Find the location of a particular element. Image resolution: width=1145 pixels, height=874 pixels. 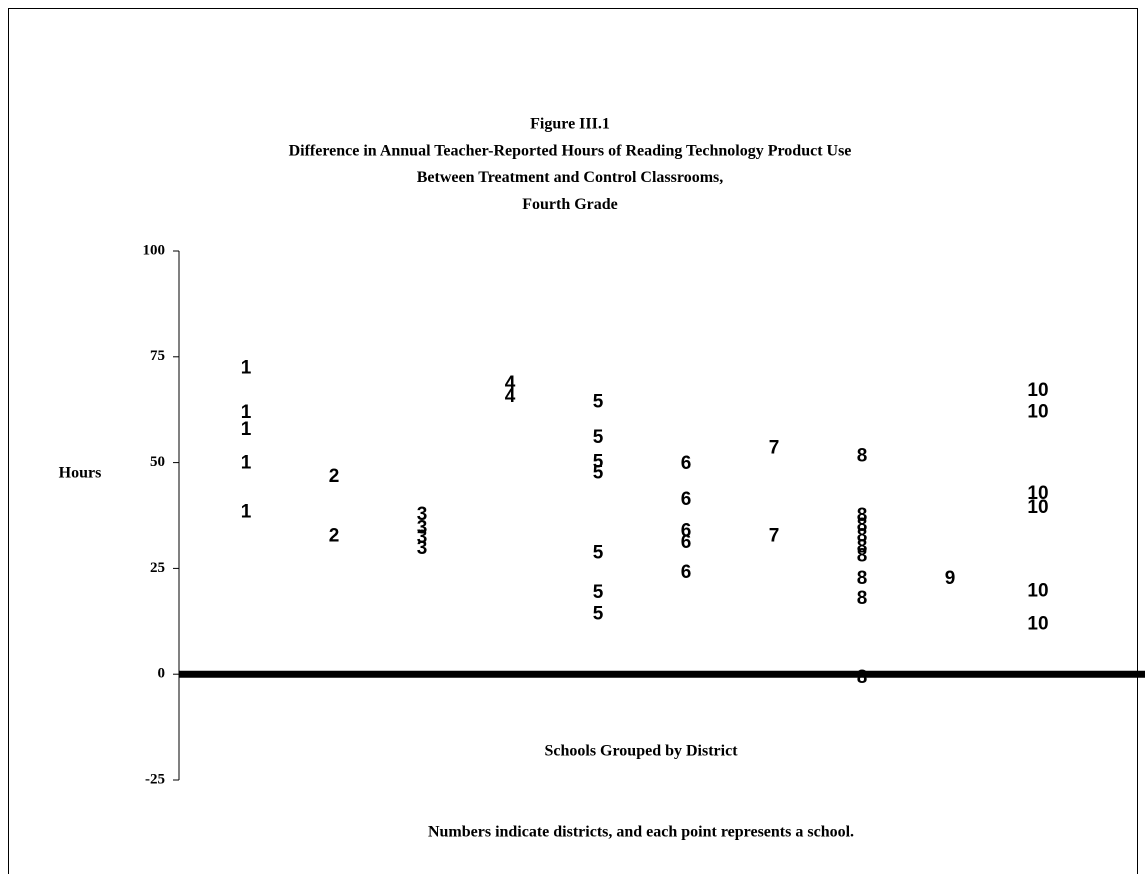

y-tick-label: 50 is located at coordinates (157, 462).